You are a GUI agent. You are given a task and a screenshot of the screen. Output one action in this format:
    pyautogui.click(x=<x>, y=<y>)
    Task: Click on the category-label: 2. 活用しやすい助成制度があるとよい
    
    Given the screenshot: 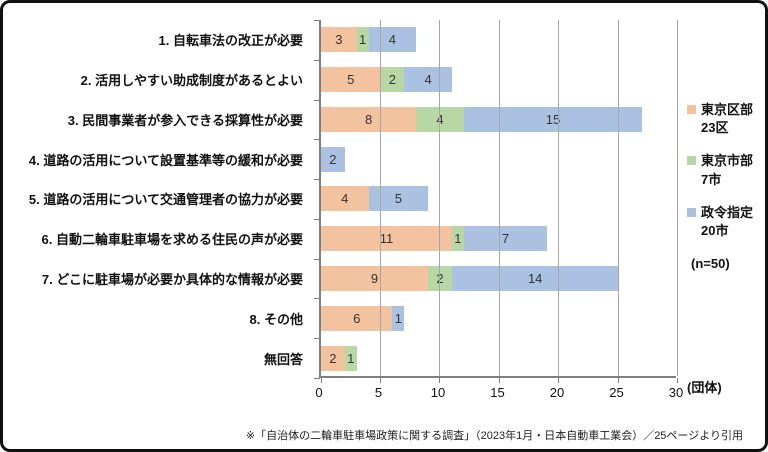 What is the action you would take?
    pyautogui.click(x=191, y=81)
    